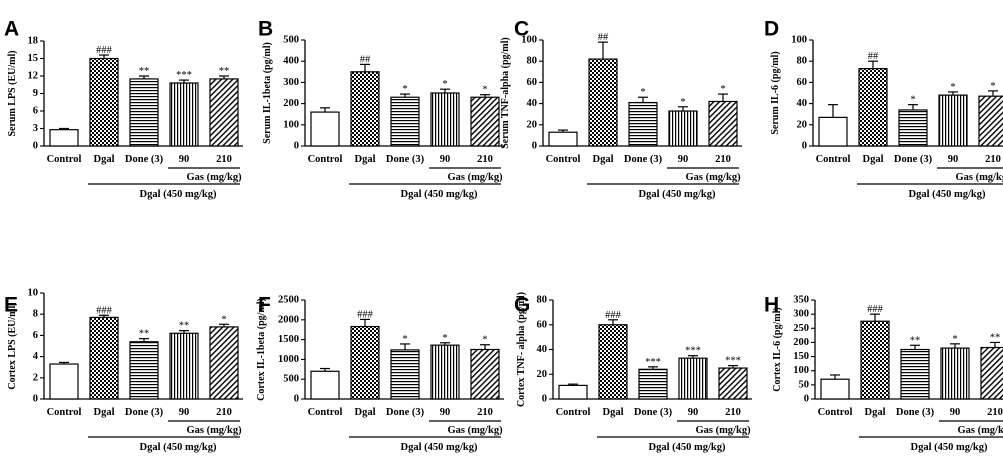 Image resolution: width=1003 pixels, height=473 pixels. What do you see at coordinates (613, 315) in the screenshot?
I see `significance-marker: ###` at bounding box center [613, 315].